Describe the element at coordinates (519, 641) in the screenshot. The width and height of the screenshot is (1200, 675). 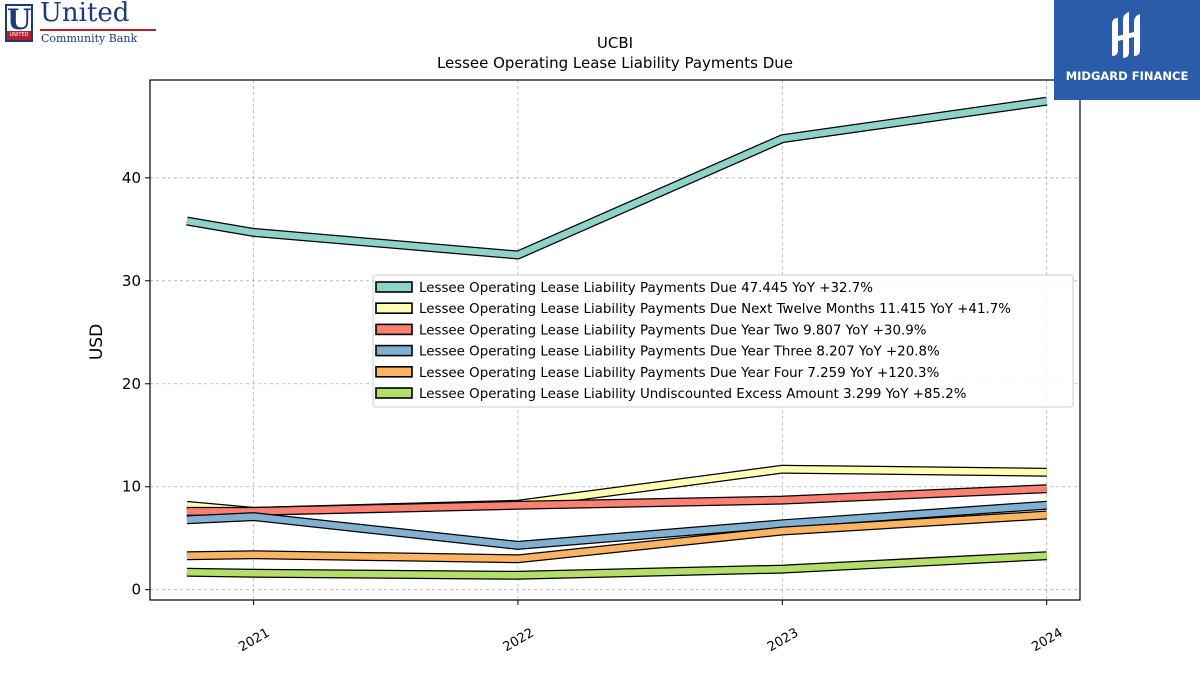
I see `x-tick-label: 2022` at that location.